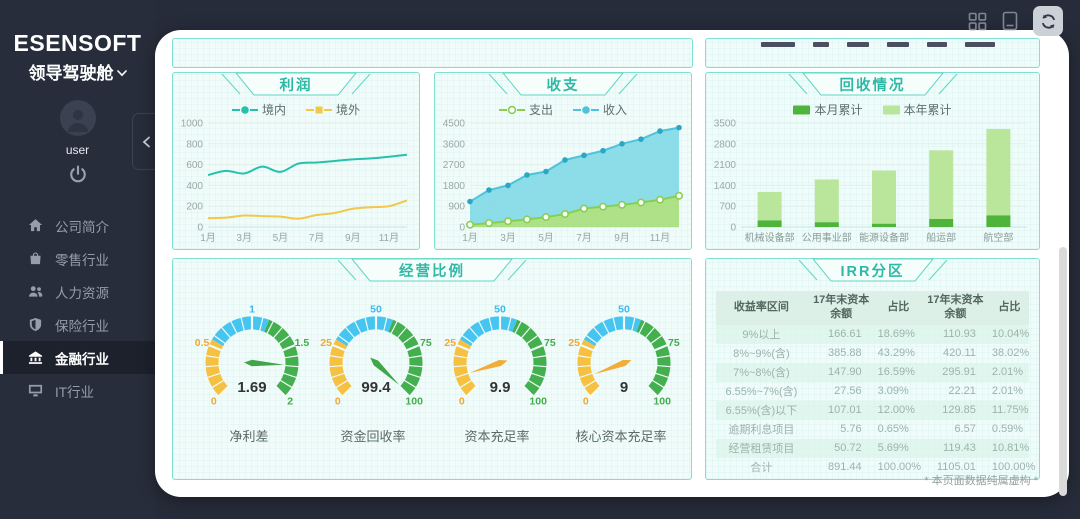  What do you see at coordinates (376, 387) in the screenshot?
I see `gauge-value: 99.4` at bounding box center [376, 387].